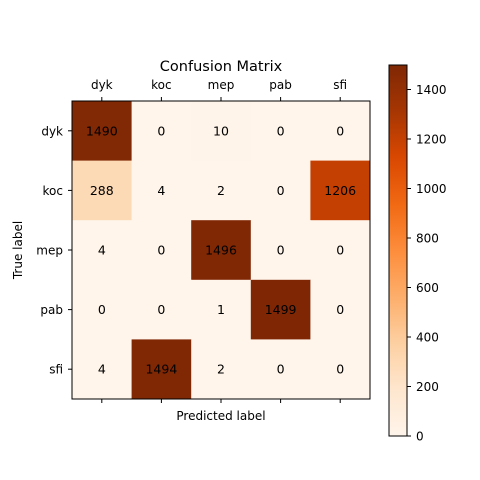  Describe the element at coordinates (431, 140) in the screenshot. I see `colorbar-tick-label: 1200` at that location.